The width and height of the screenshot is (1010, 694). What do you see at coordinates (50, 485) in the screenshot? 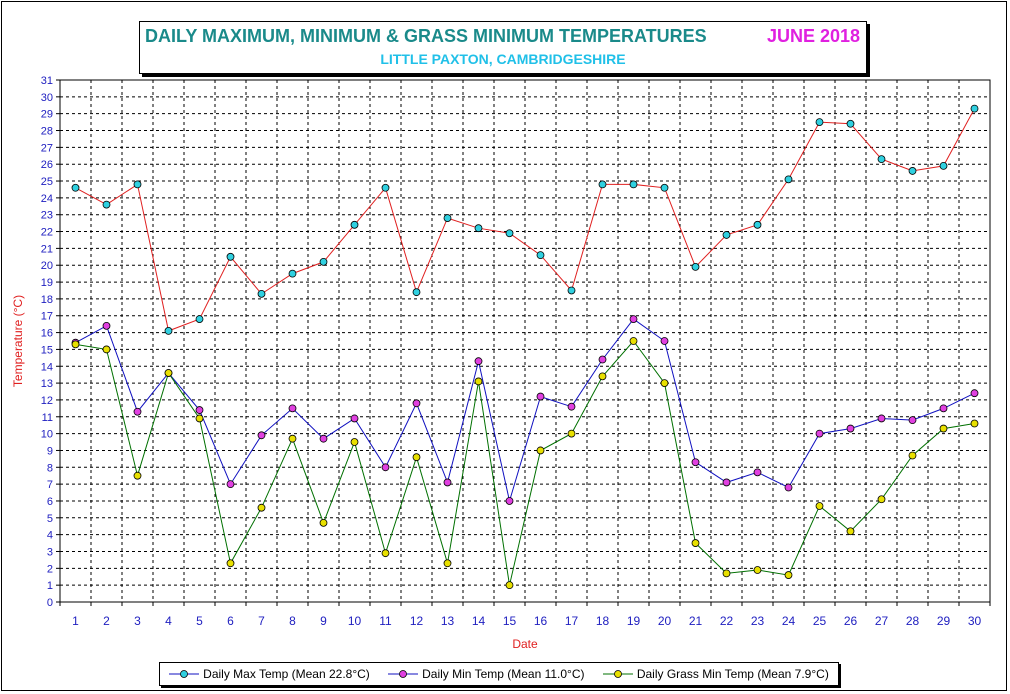
I see `y-tick-label: 7` at bounding box center [50, 485].